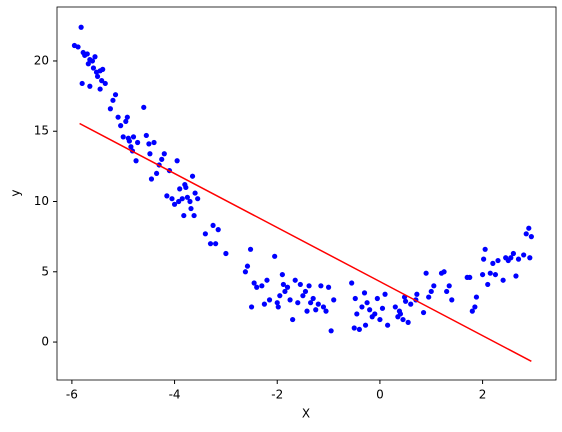 The image size is (562, 432). I want to click on x-tick-label: -2, so click(277, 395).